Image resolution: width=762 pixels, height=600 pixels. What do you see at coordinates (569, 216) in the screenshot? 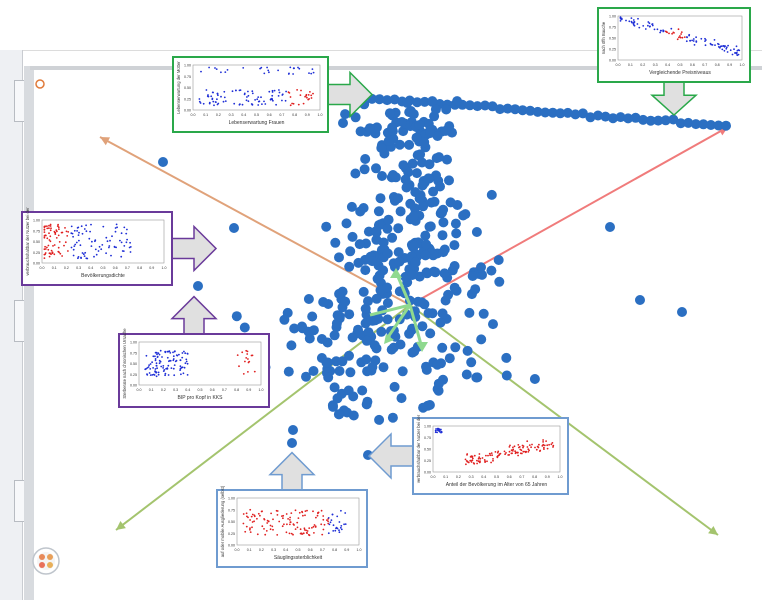
I see `axis-line-red` at bounding box center [569, 216].